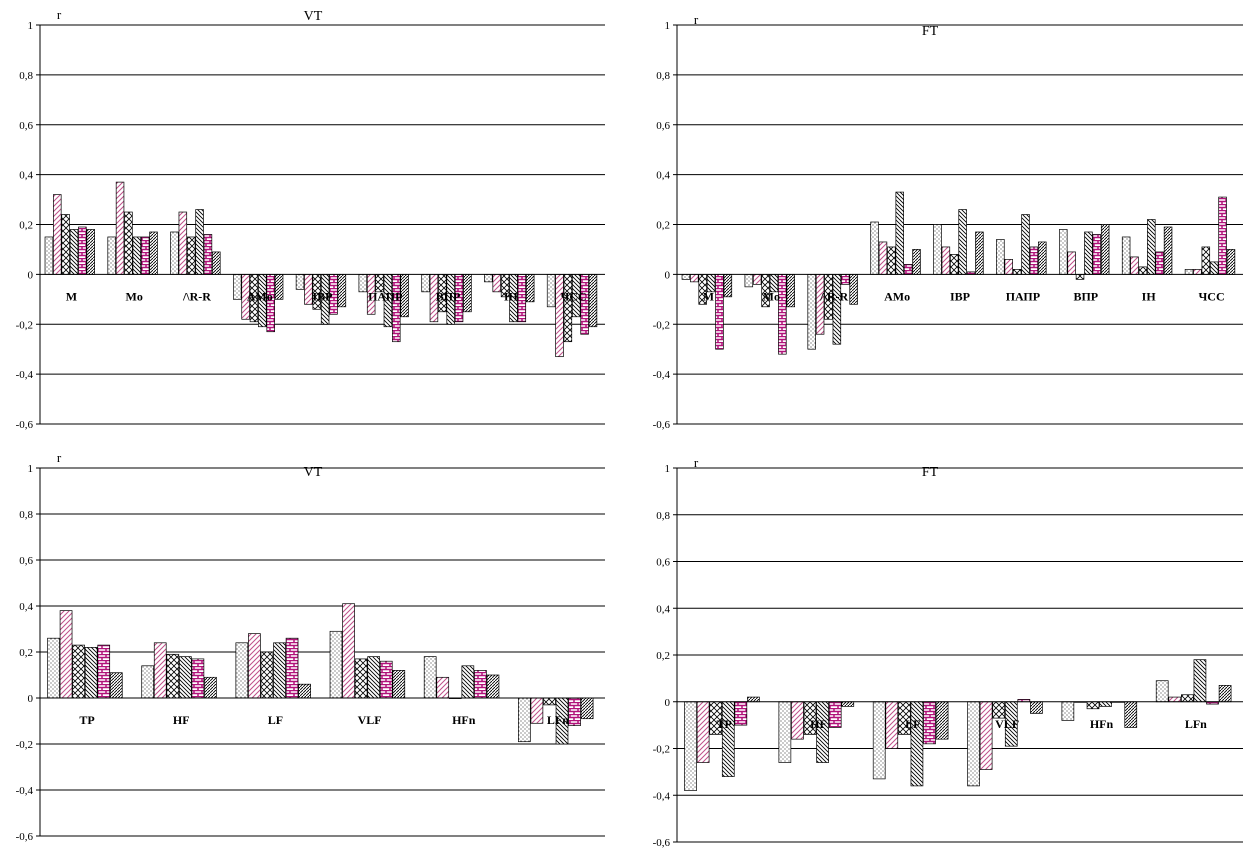 This screenshot has width=1253, height=848. Describe the element at coordinates (313, 16) in the screenshot. I see `chart-title: VT` at that location.